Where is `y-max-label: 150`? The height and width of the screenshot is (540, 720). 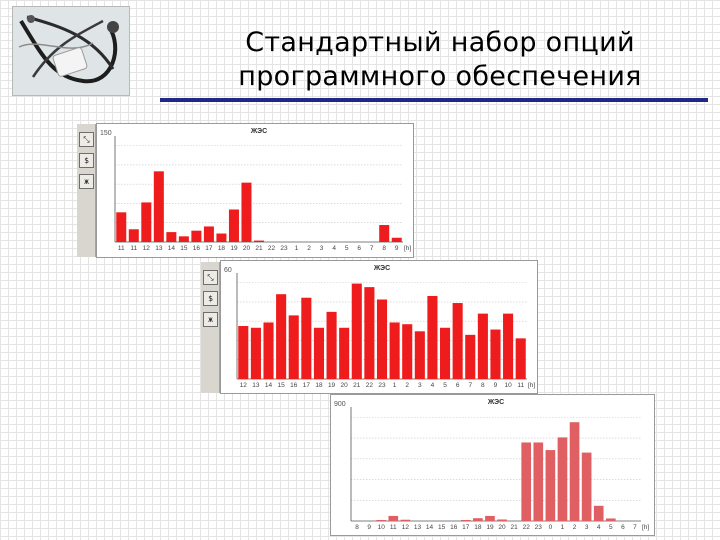 y-max-label: 150 is located at coordinates (106, 133).